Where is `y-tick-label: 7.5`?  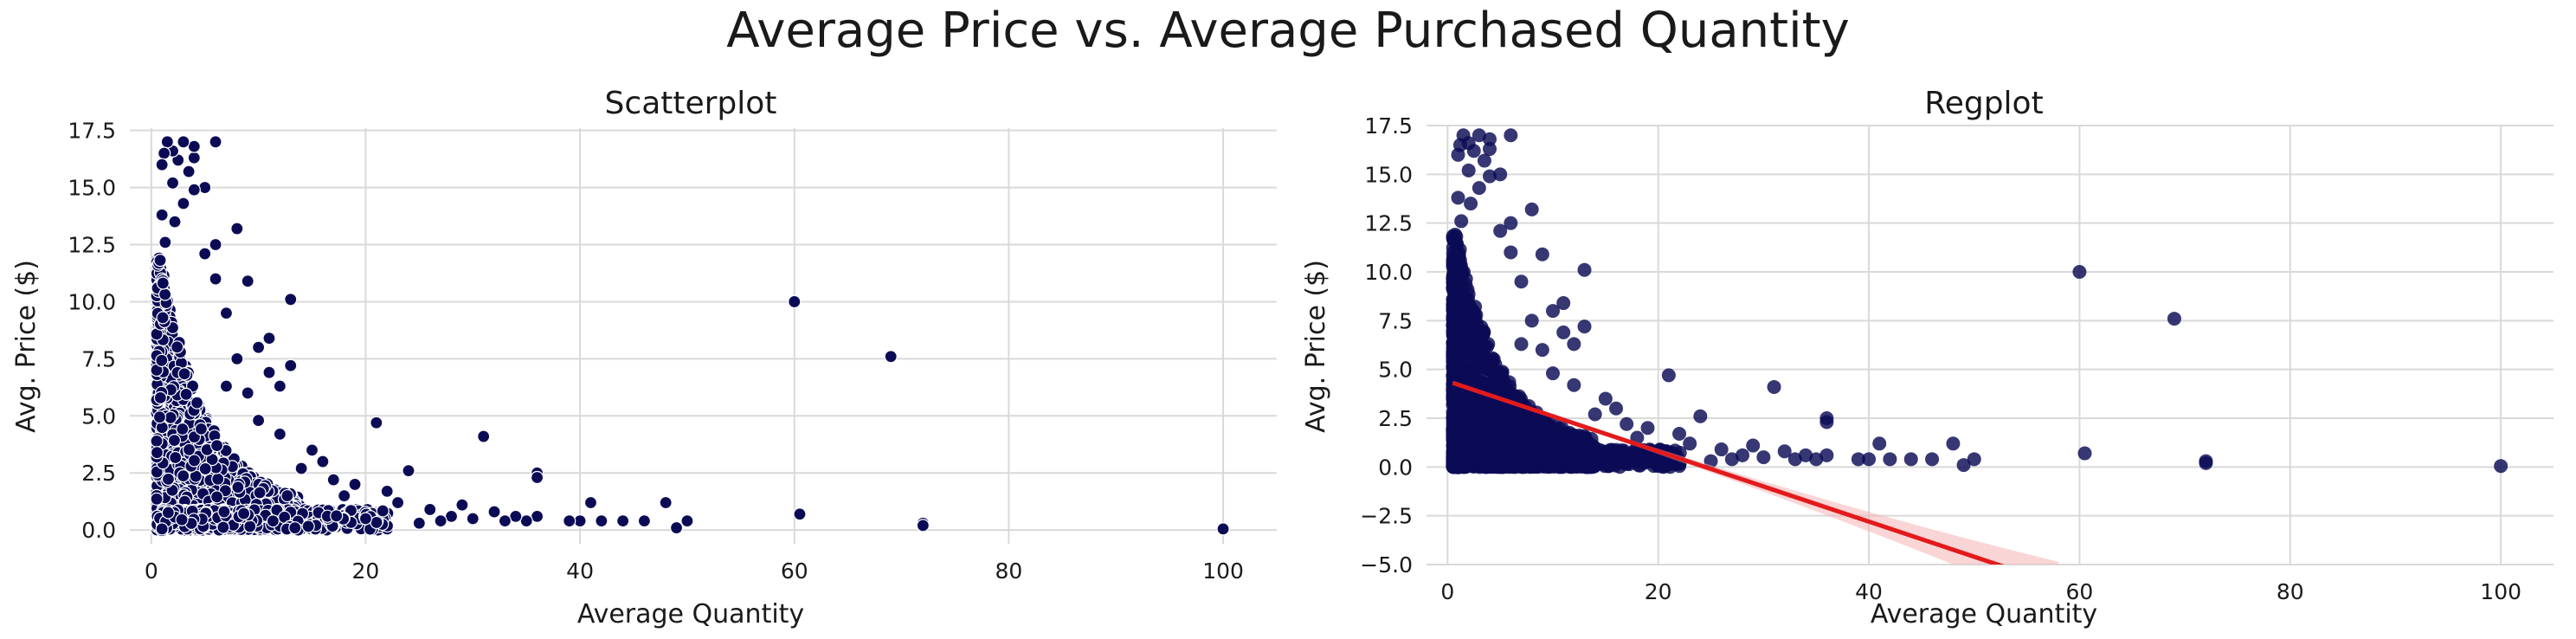
y-tick-label: 7.5 is located at coordinates (1395, 320).